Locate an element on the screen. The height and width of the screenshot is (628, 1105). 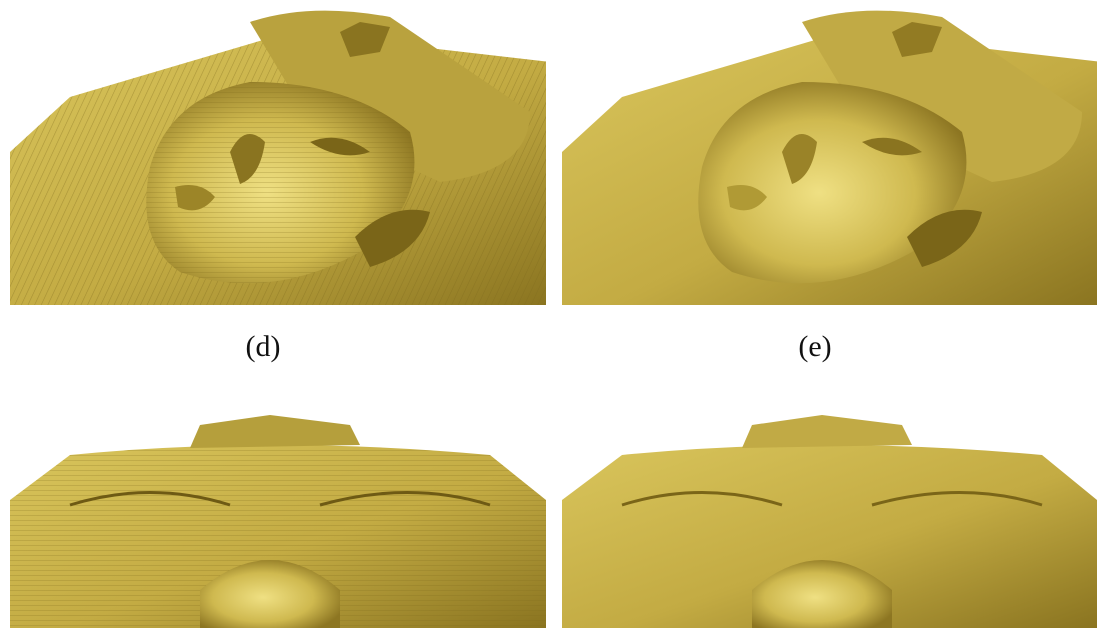
headdress-base is located at coordinates (829, 536).